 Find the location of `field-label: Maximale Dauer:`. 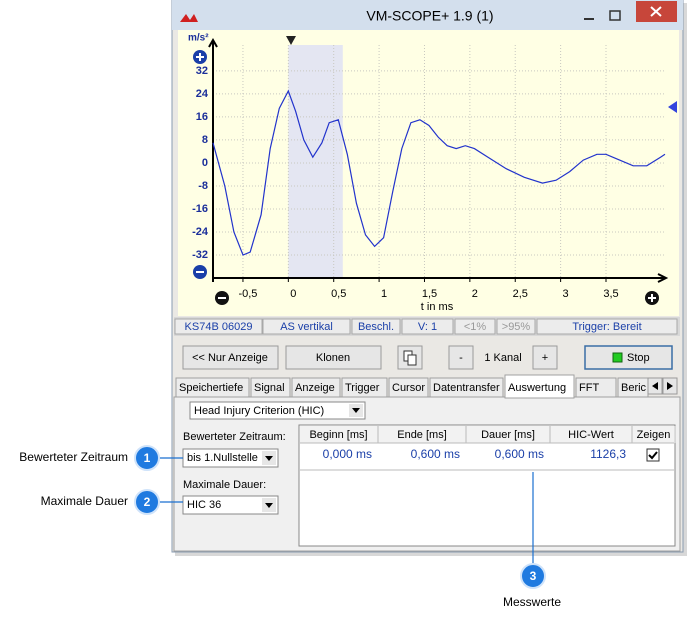

field-label: Maximale Dauer: is located at coordinates (224, 485).